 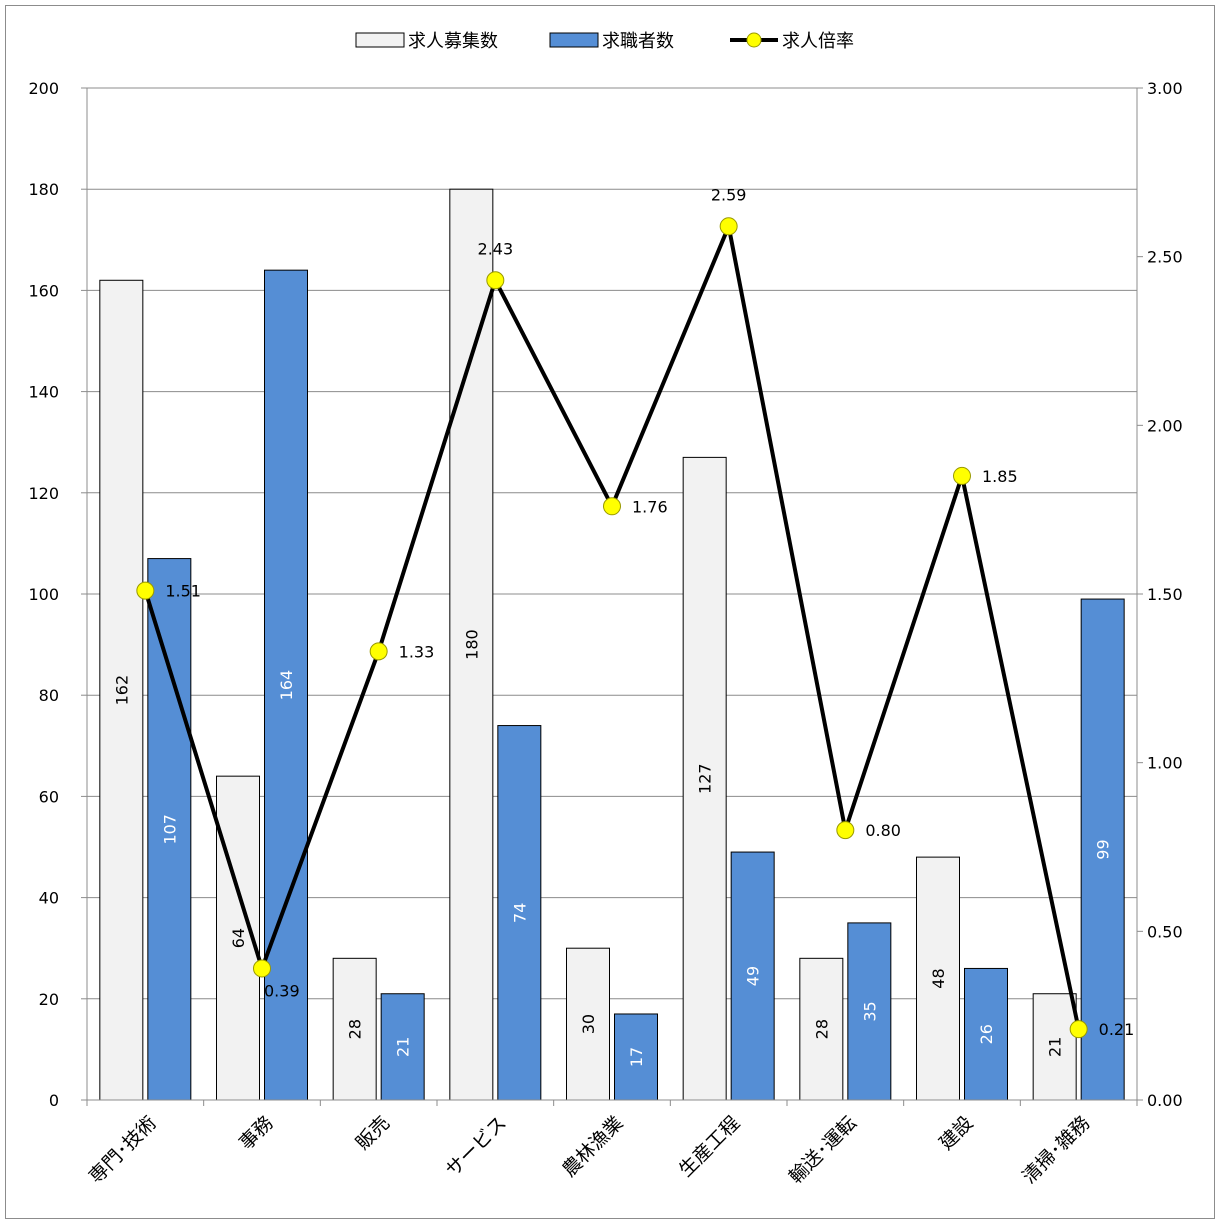 What do you see at coordinates (43, 594) in the screenshot?
I see `y-axis-tick-label: 100` at bounding box center [43, 594].